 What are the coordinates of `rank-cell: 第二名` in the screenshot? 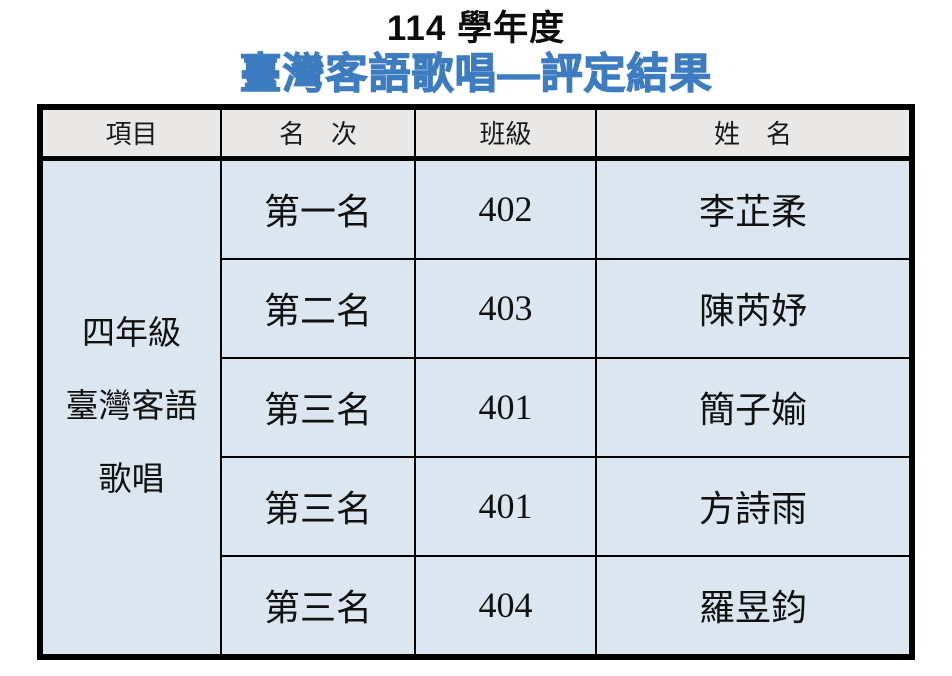 It's located at (318, 308).